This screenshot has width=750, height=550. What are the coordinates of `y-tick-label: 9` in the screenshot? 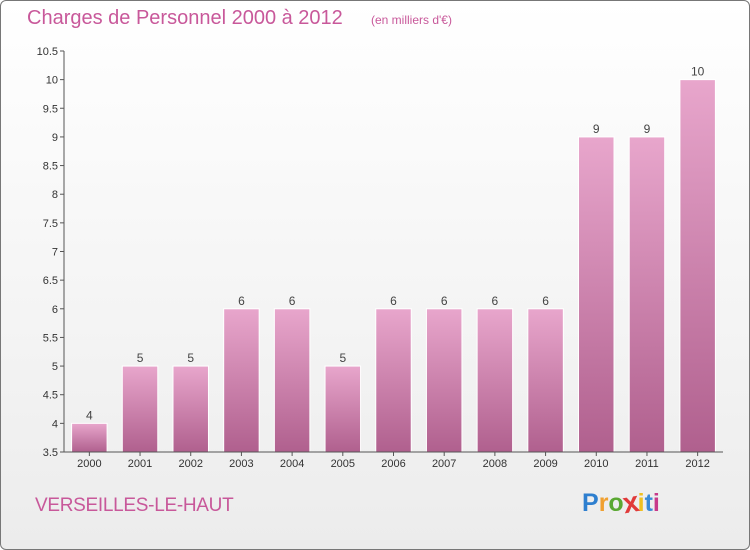 It's located at (55, 138).